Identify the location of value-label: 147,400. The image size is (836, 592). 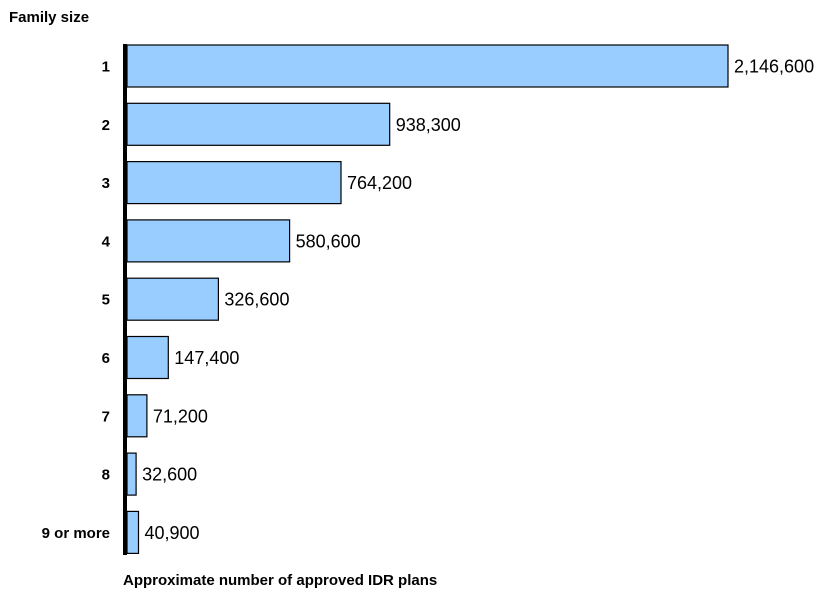
(206, 358).